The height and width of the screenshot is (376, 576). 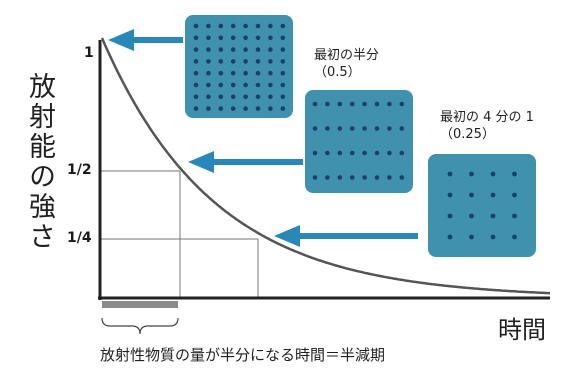 What do you see at coordinates (346, 236) in the screenshot?
I see `arrow-to-quarter` at bounding box center [346, 236].